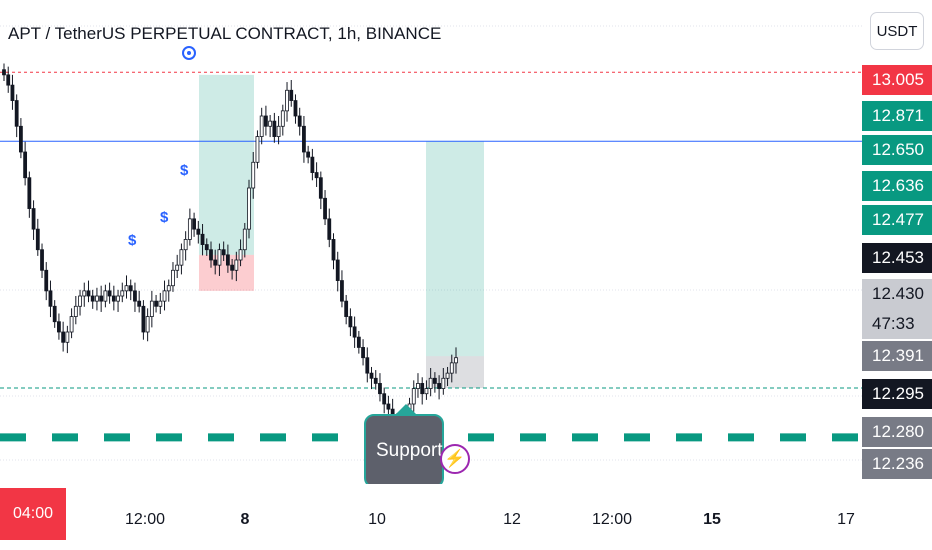 This screenshot has height=550, width=932. What do you see at coordinates (897, 116) in the screenshot?
I see `price-axis-label: 12.871` at bounding box center [897, 116].